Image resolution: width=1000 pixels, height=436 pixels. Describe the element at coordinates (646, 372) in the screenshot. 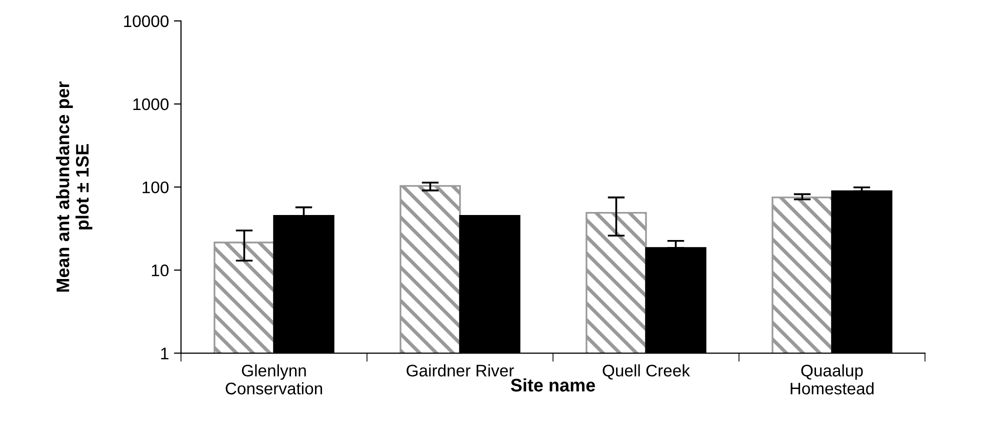

I see `x-tick-label: Quell Creek` at that location.